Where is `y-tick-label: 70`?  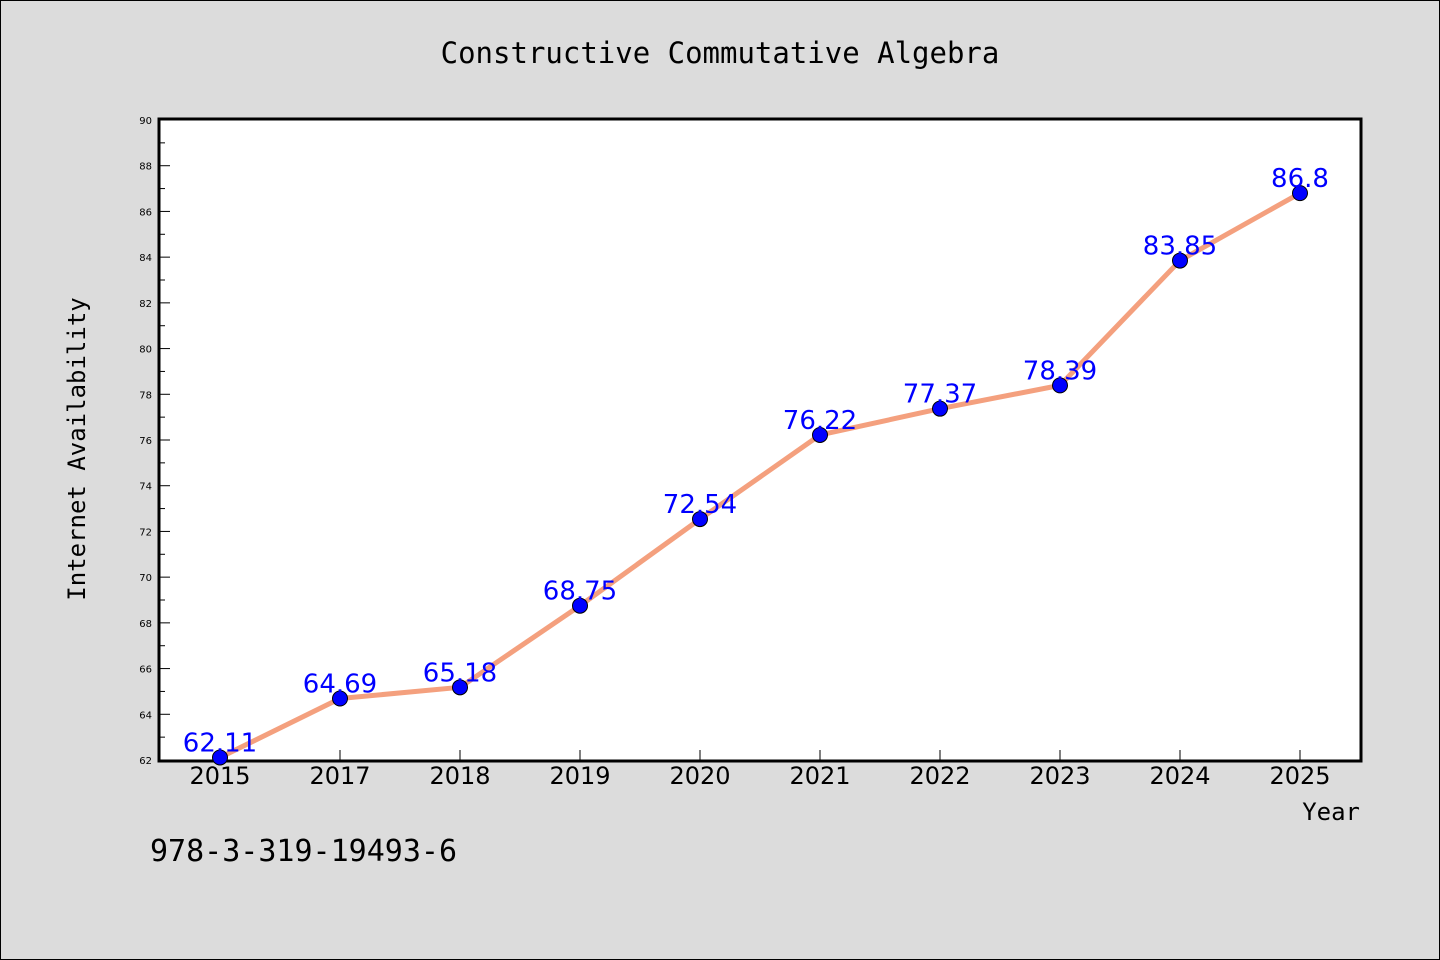
y-tick-label: 70 is located at coordinates (145, 578).